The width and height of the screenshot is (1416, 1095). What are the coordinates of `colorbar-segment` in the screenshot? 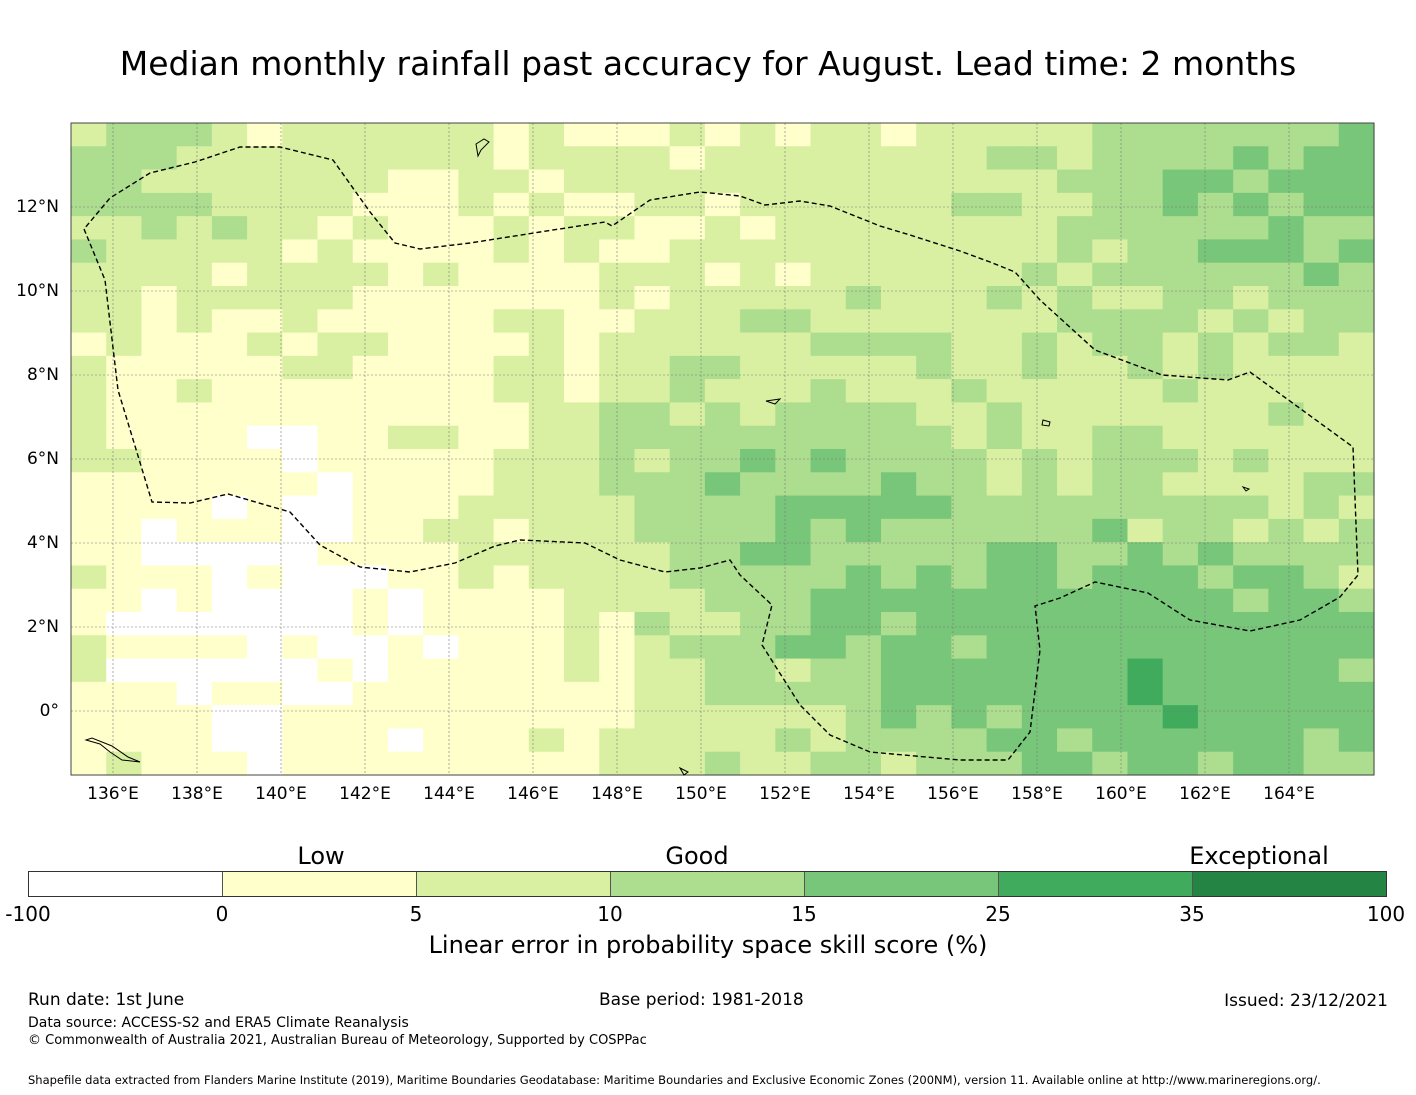 It's located at (126, 884).